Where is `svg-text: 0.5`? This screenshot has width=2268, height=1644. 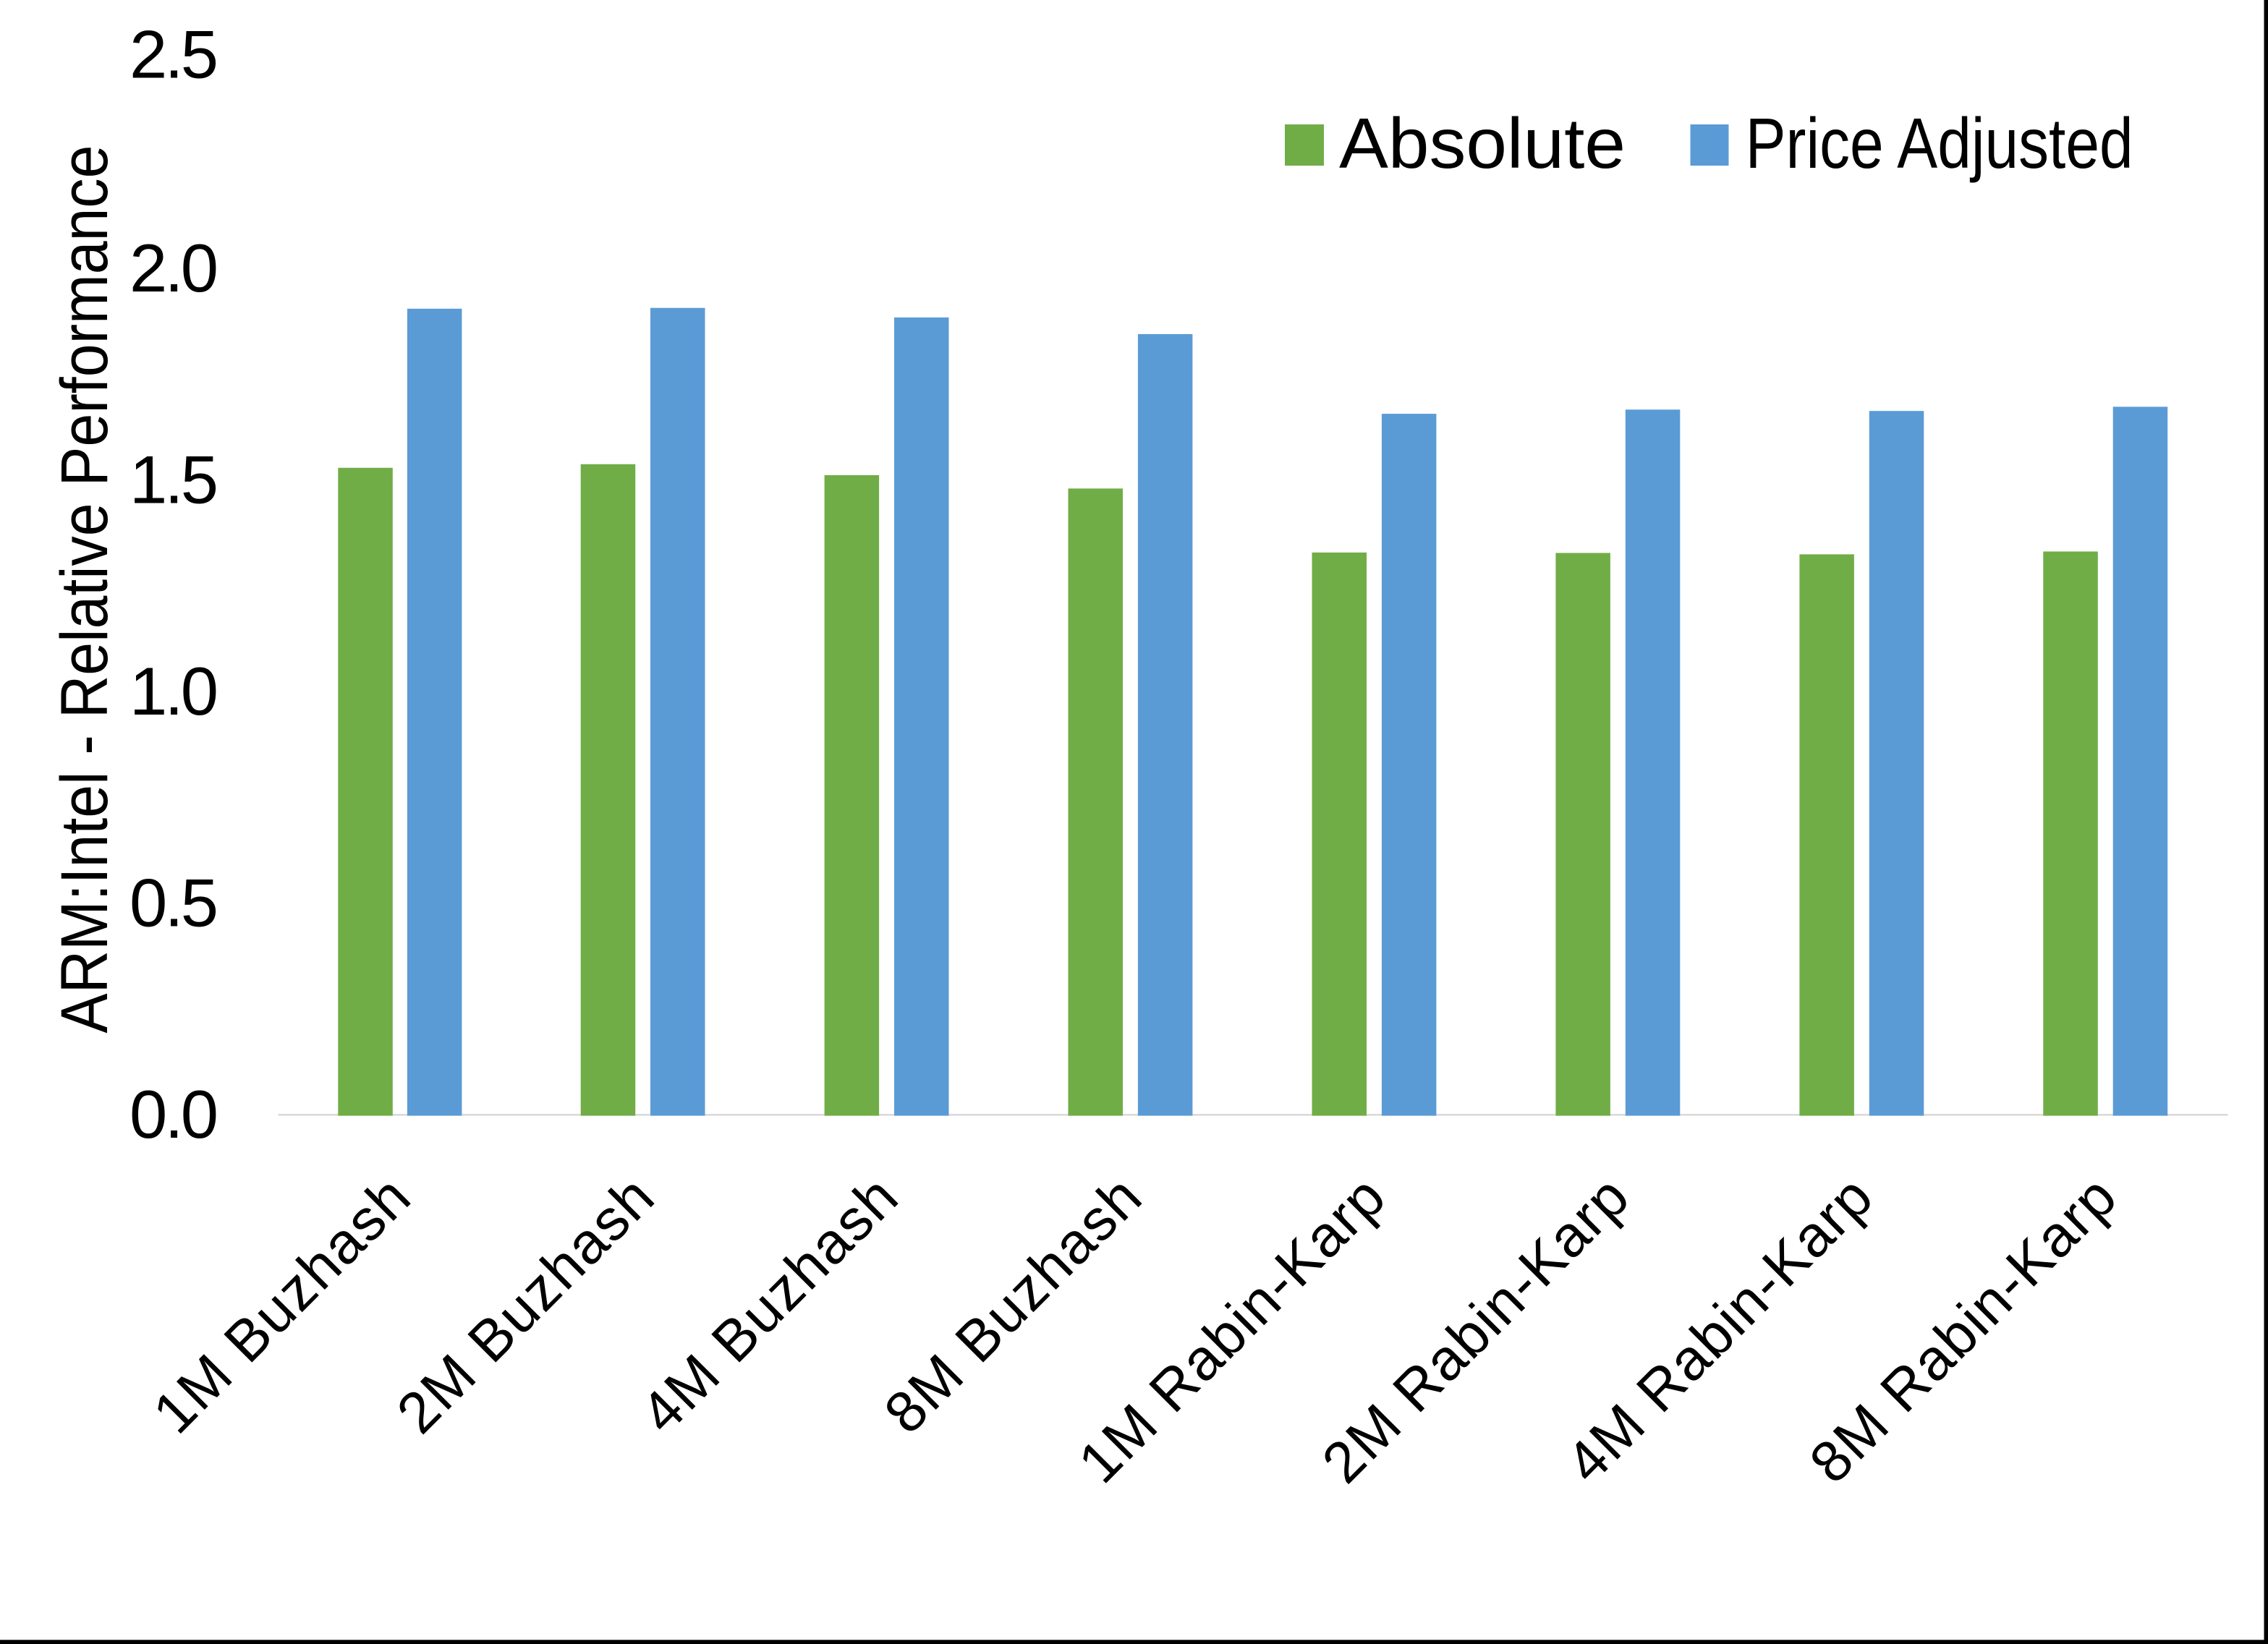
svg-text: 0.5 is located at coordinates (173, 903).